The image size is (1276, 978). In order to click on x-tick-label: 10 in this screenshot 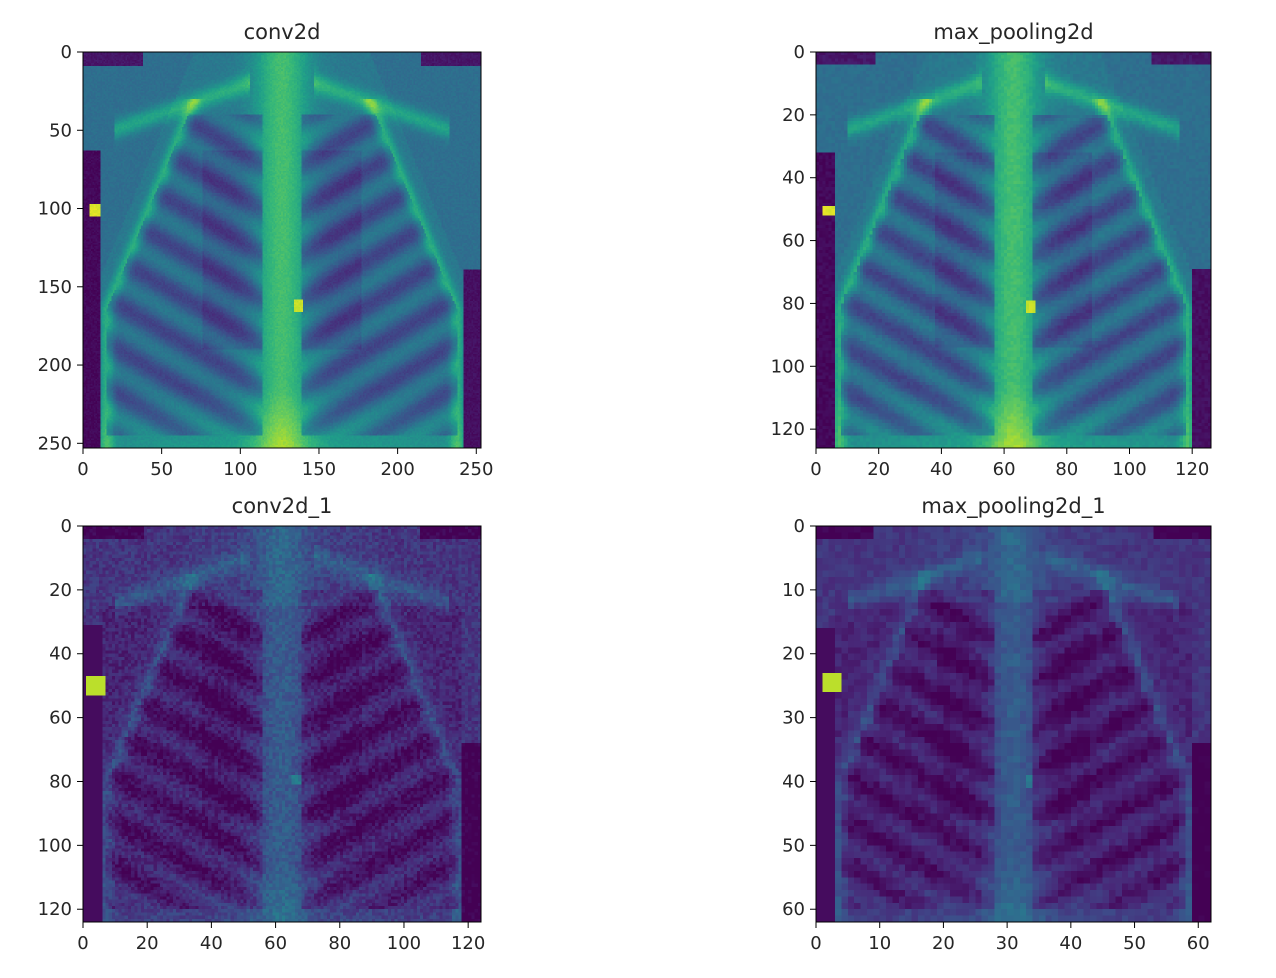, I will do `click(879, 943)`.